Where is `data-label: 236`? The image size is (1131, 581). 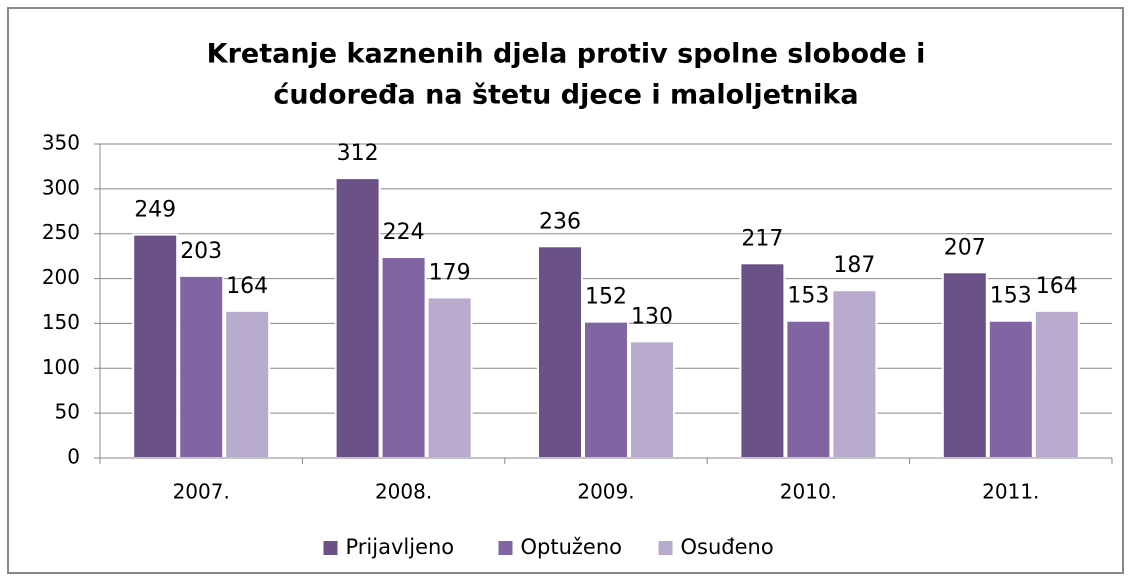
data-label: 236 is located at coordinates (560, 221).